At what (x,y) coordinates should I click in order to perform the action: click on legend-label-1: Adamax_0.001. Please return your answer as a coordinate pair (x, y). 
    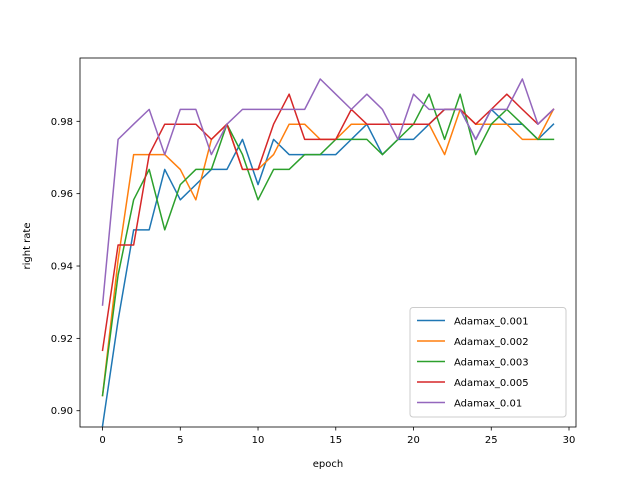
    Looking at the image, I should click on (491, 322).